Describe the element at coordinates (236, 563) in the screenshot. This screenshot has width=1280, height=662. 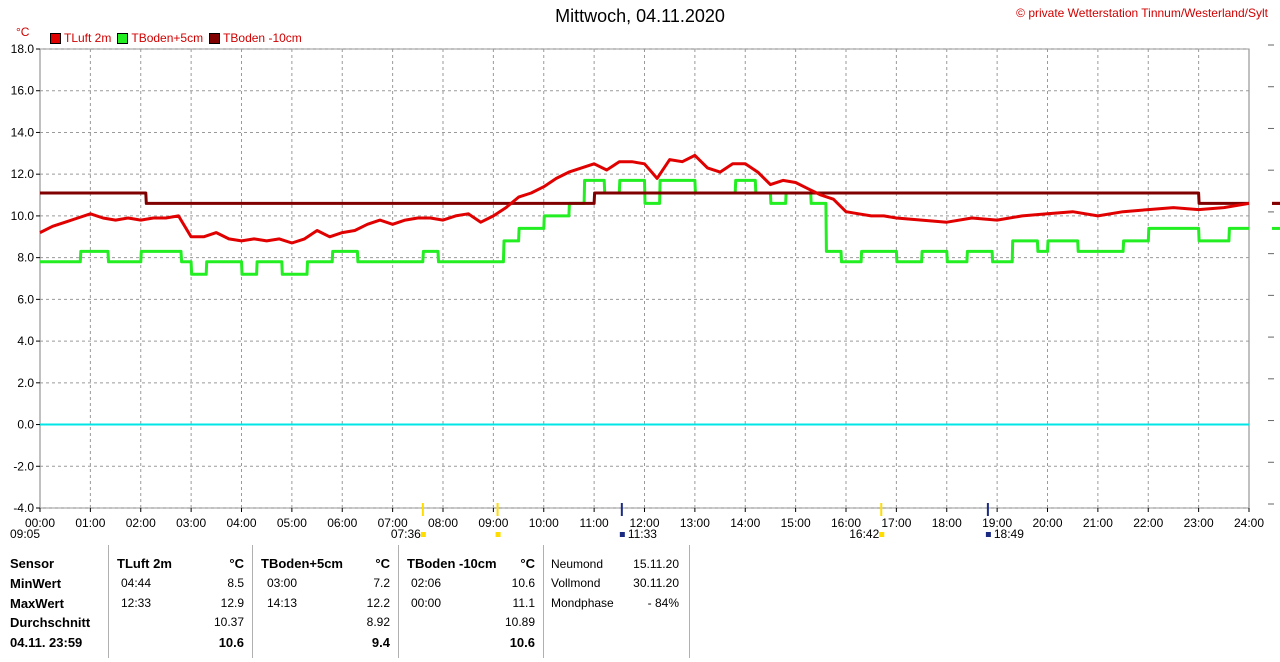
I see `tluft-unit: °C` at that location.